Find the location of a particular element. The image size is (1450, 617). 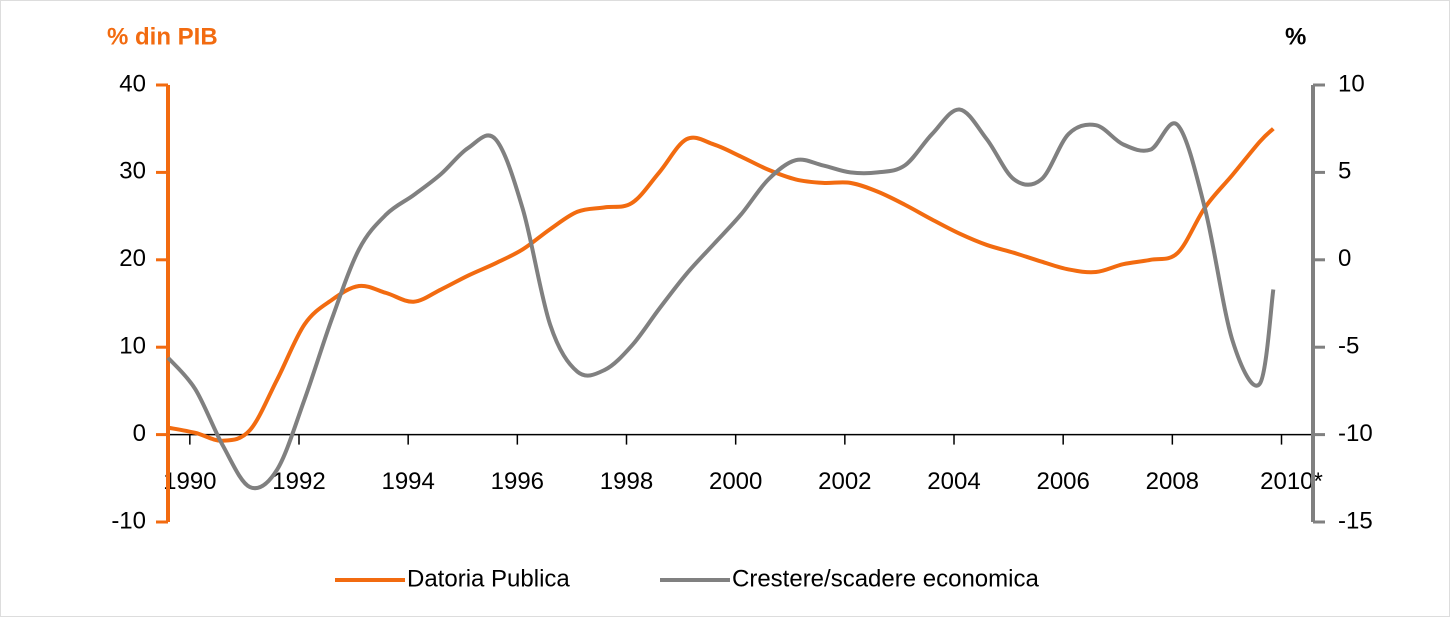

y-tick-label: 40 is located at coordinates (132, 83).